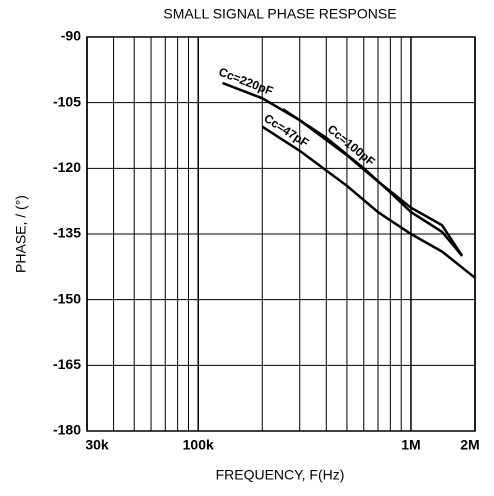 The height and width of the screenshot is (496, 494). I want to click on y-axis-label: PHASE, / (°), so click(21, 234).